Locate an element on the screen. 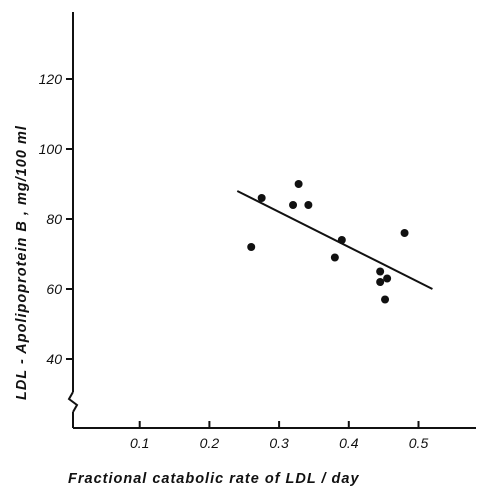  data-points is located at coordinates (328, 242).